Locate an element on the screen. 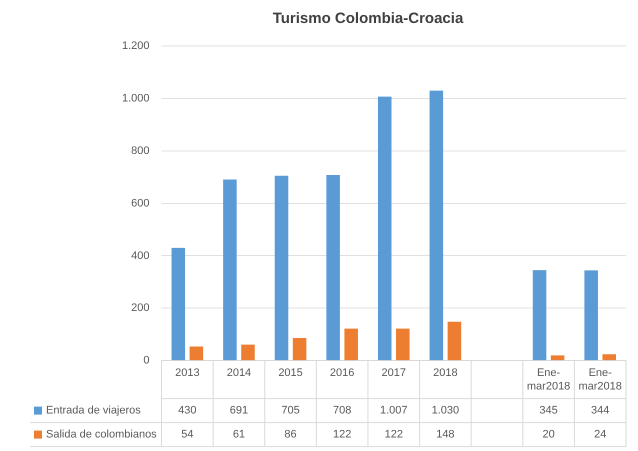  data-label: 430 is located at coordinates (187, 410).